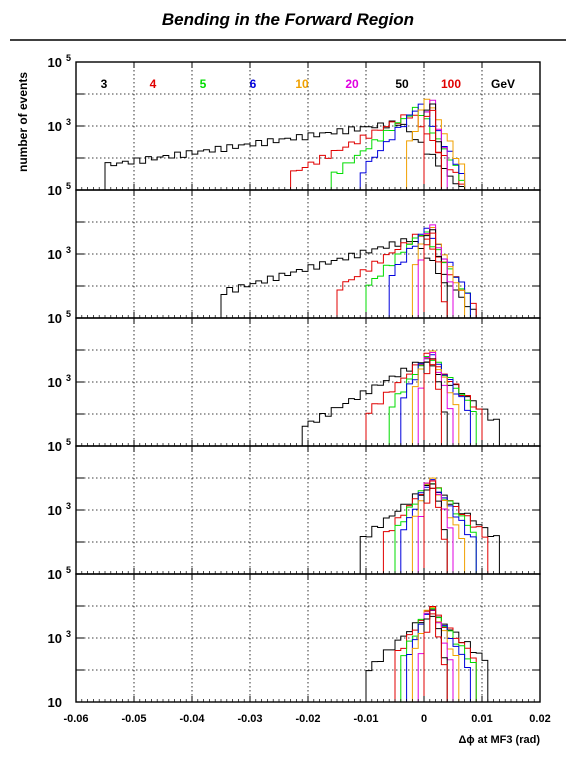 This screenshot has width=576, height=757. I want to click on y-tick-label-top: 10, so click(55, 62).